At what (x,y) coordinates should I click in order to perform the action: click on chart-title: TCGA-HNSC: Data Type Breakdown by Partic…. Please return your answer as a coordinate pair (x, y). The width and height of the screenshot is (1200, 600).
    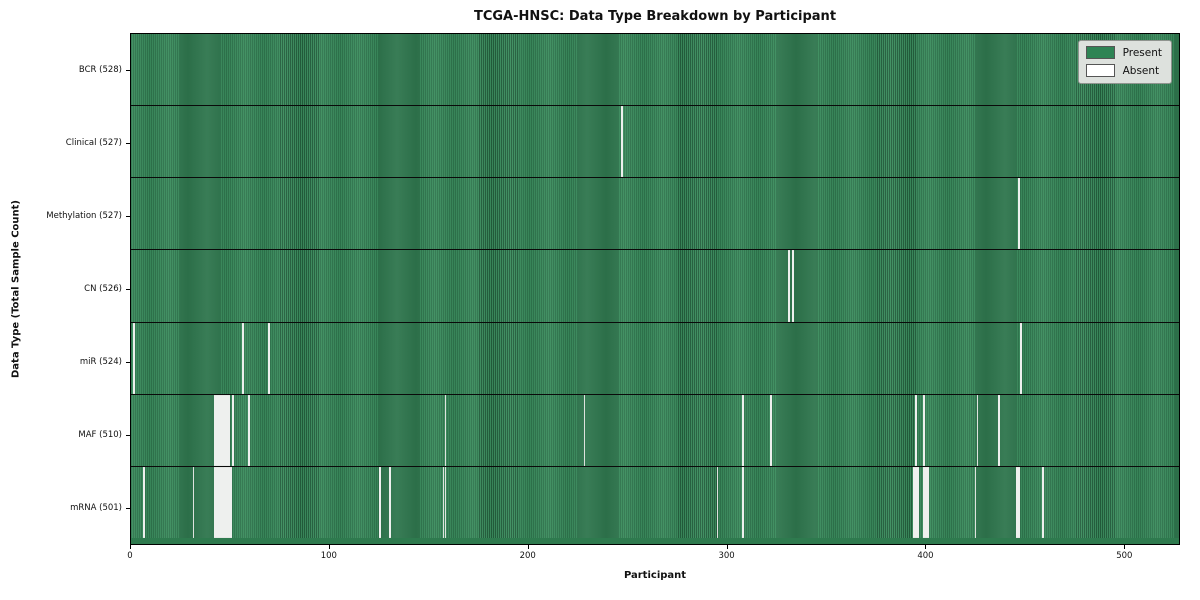
    Looking at the image, I should click on (655, 16).